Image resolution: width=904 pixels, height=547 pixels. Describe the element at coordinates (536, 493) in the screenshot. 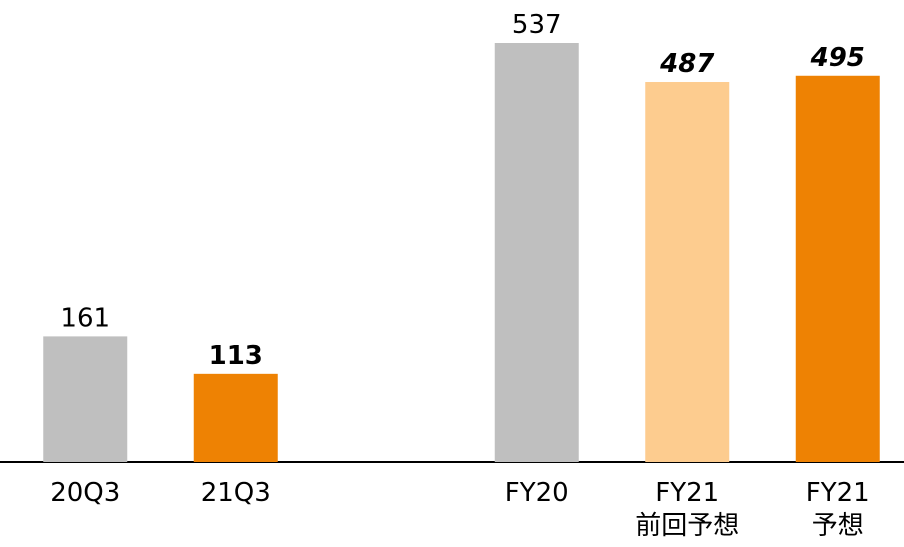

I see `x-tick-label: FY20` at that location.